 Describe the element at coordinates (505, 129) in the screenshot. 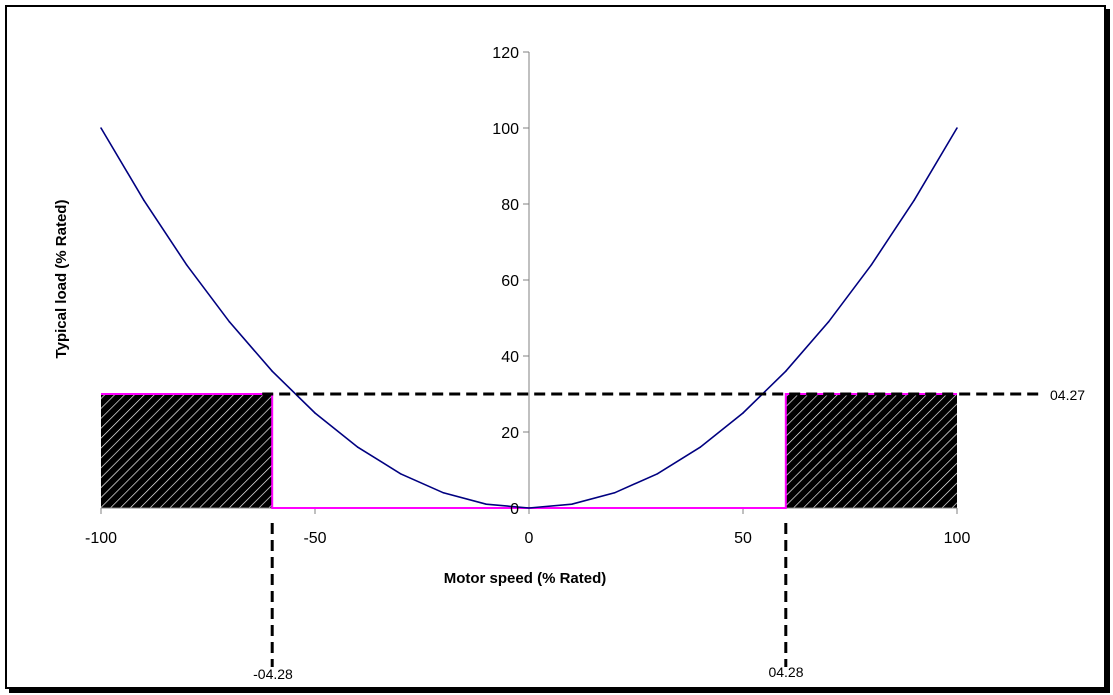

I see `y-tick-label: 100` at that location.